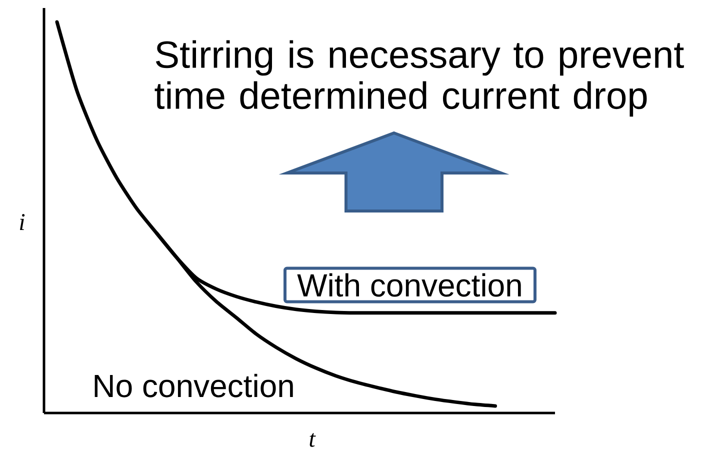 This screenshot has width=704, height=451. What do you see at coordinates (409, 285) in the screenshot?
I see `series-label: With convection` at bounding box center [409, 285].